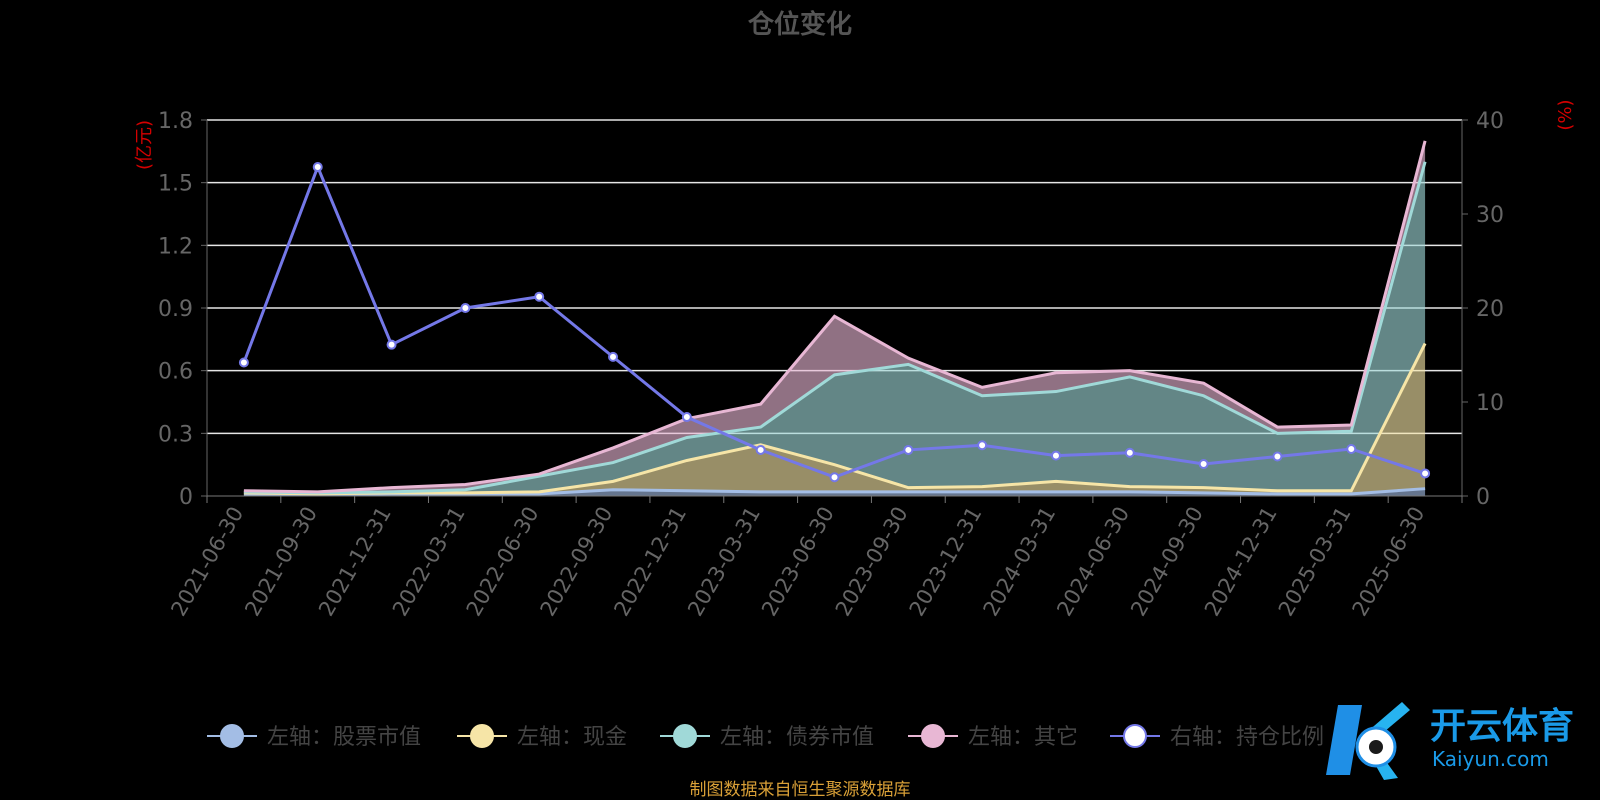 The image size is (1600, 800). What do you see at coordinates (1490, 759) in the screenshot?
I see `svg-text: Kaiyun.com` at bounding box center [1490, 759].